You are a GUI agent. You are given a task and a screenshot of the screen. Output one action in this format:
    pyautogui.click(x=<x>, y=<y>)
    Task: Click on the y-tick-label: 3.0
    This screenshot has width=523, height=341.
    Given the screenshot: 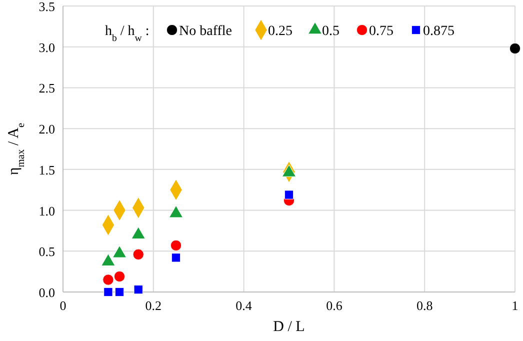 What is the action you would take?
    pyautogui.click(x=46, y=47)
    